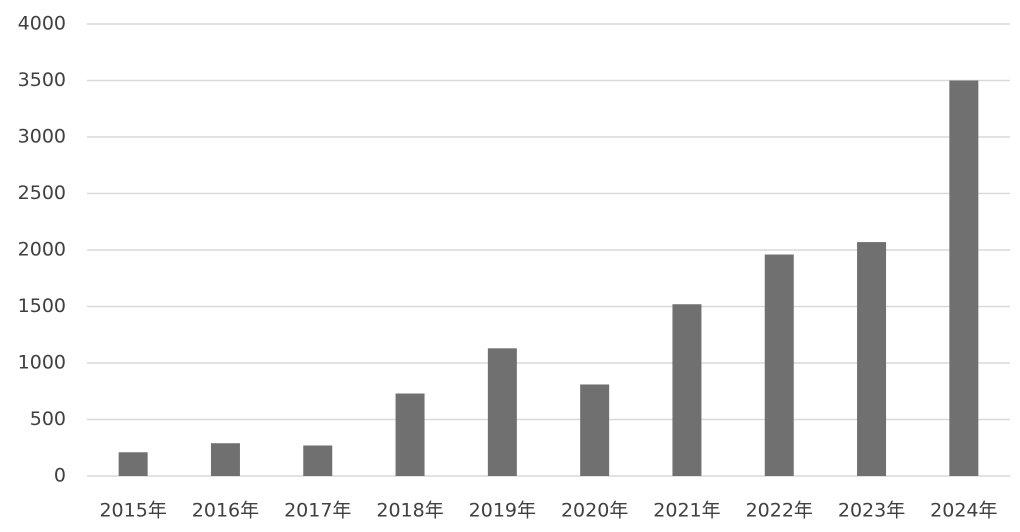  I want to click on x-tick-label: 2019年, so click(502, 511).